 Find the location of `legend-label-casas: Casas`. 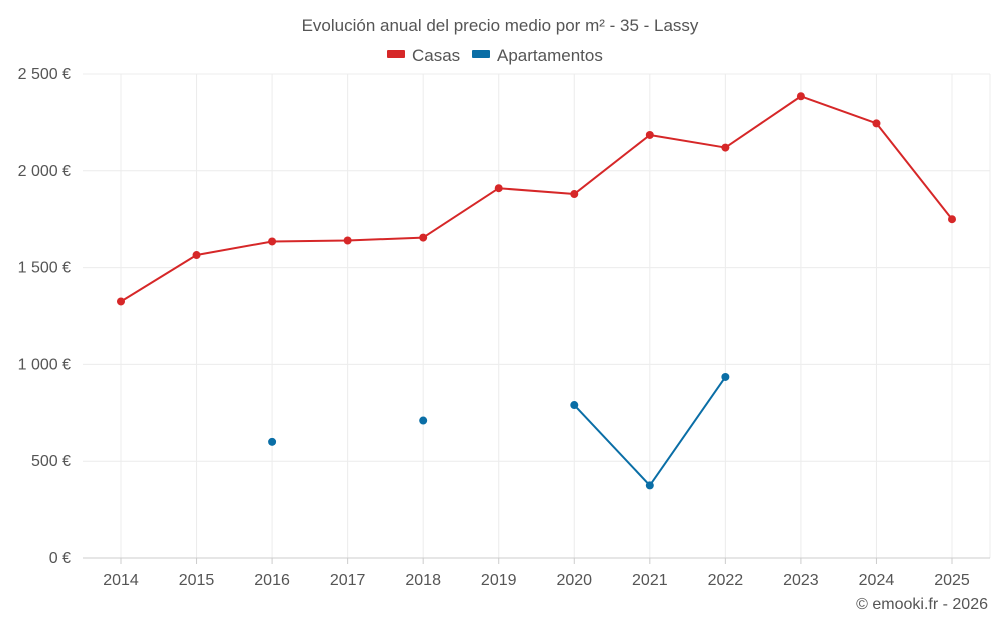

legend-label-casas: Casas is located at coordinates (436, 55).